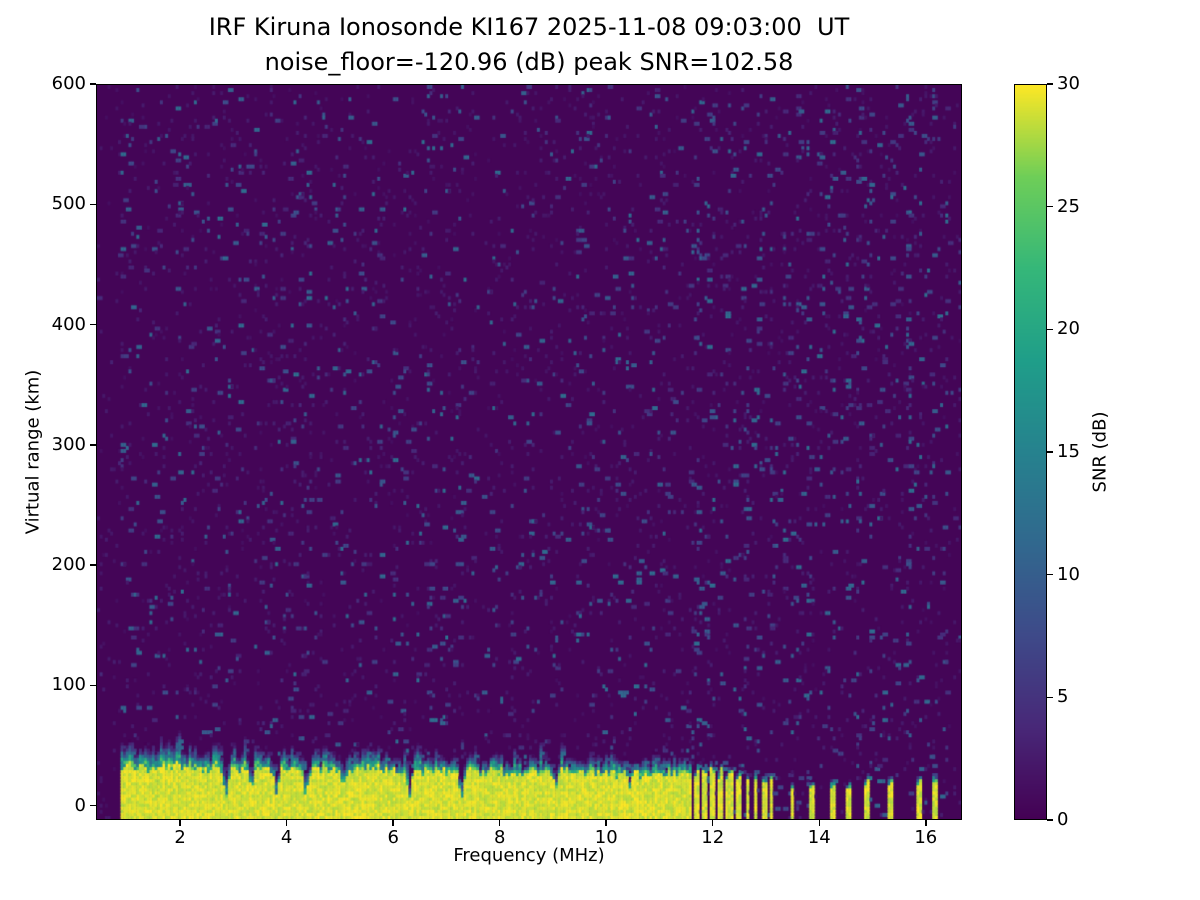 The image size is (1200, 900). What do you see at coordinates (393, 837) in the screenshot?
I see `x-tick-label: 6` at bounding box center [393, 837].